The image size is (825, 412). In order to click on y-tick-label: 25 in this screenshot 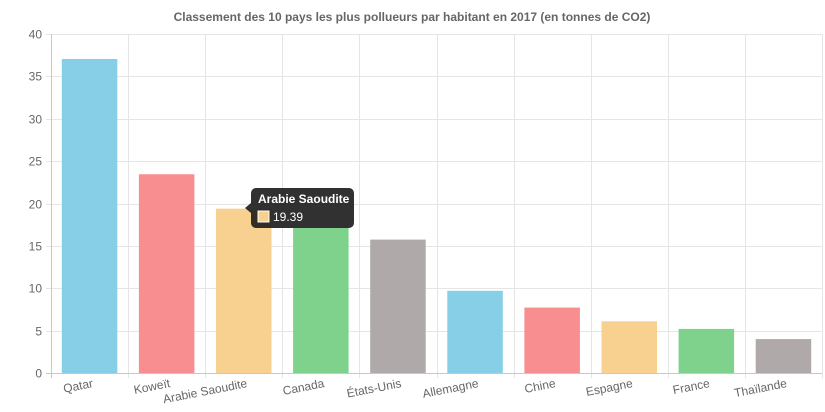, I will do `click(36, 162)`.